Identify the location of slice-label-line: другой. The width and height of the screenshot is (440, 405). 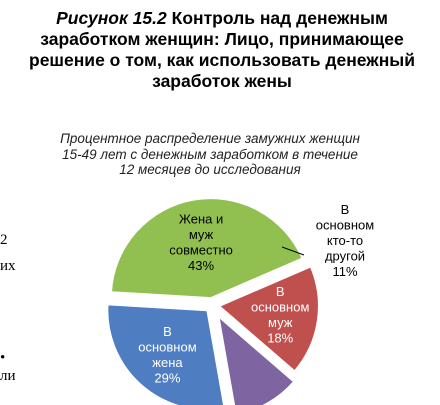
(345, 256).